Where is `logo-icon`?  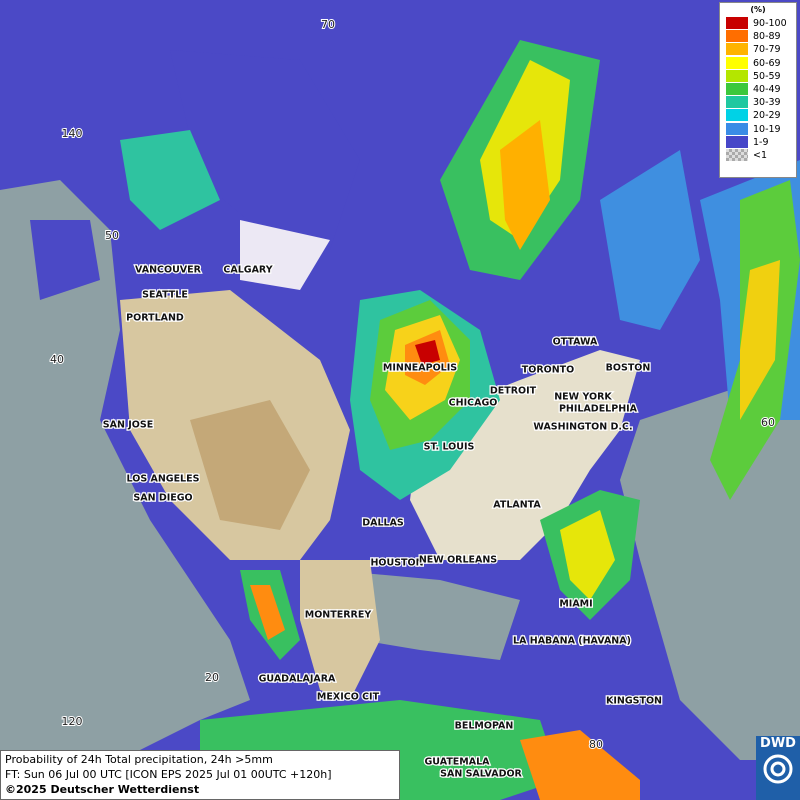 logo-icon is located at coordinates (778, 769).